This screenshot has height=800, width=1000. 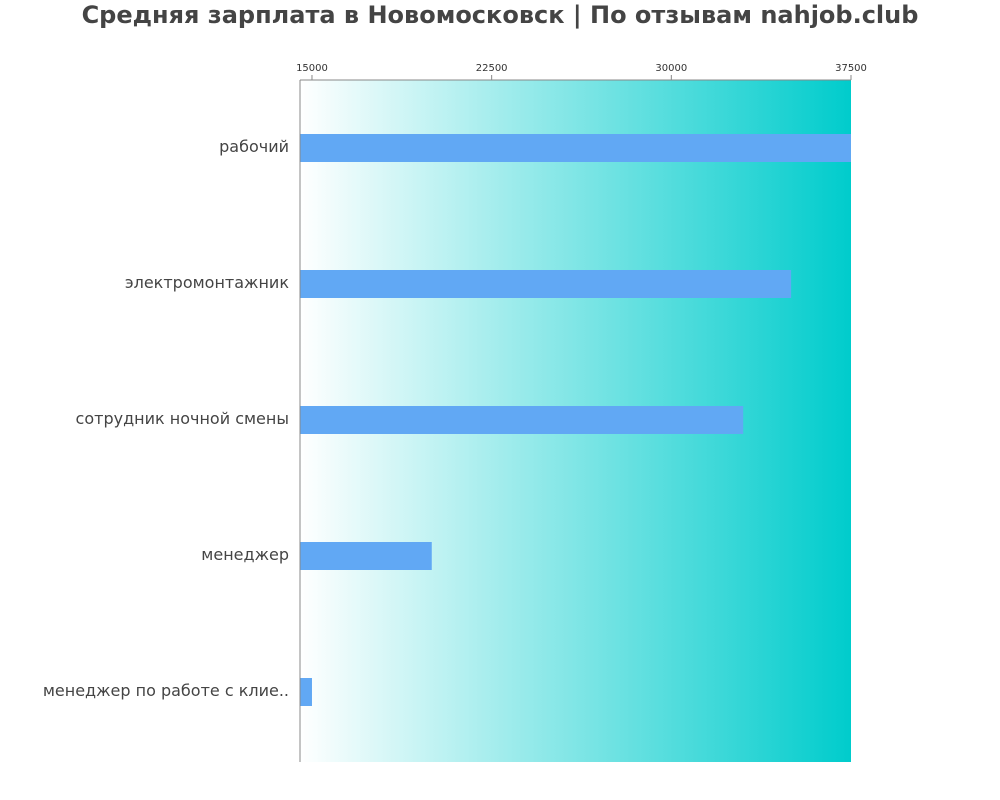 What do you see at coordinates (166, 690) in the screenshot?
I see `category-label: менеджер по работе с клие..` at bounding box center [166, 690].